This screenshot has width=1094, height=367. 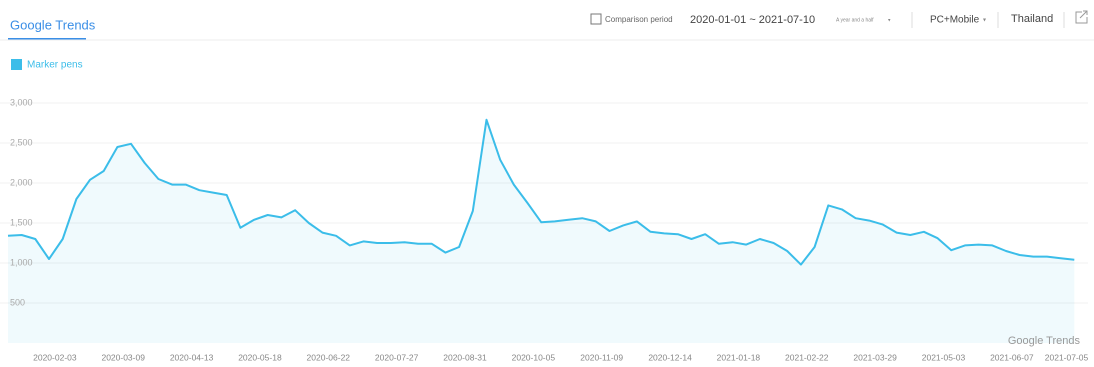 I want to click on legend-label: Marker pens, so click(x=55, y=65).